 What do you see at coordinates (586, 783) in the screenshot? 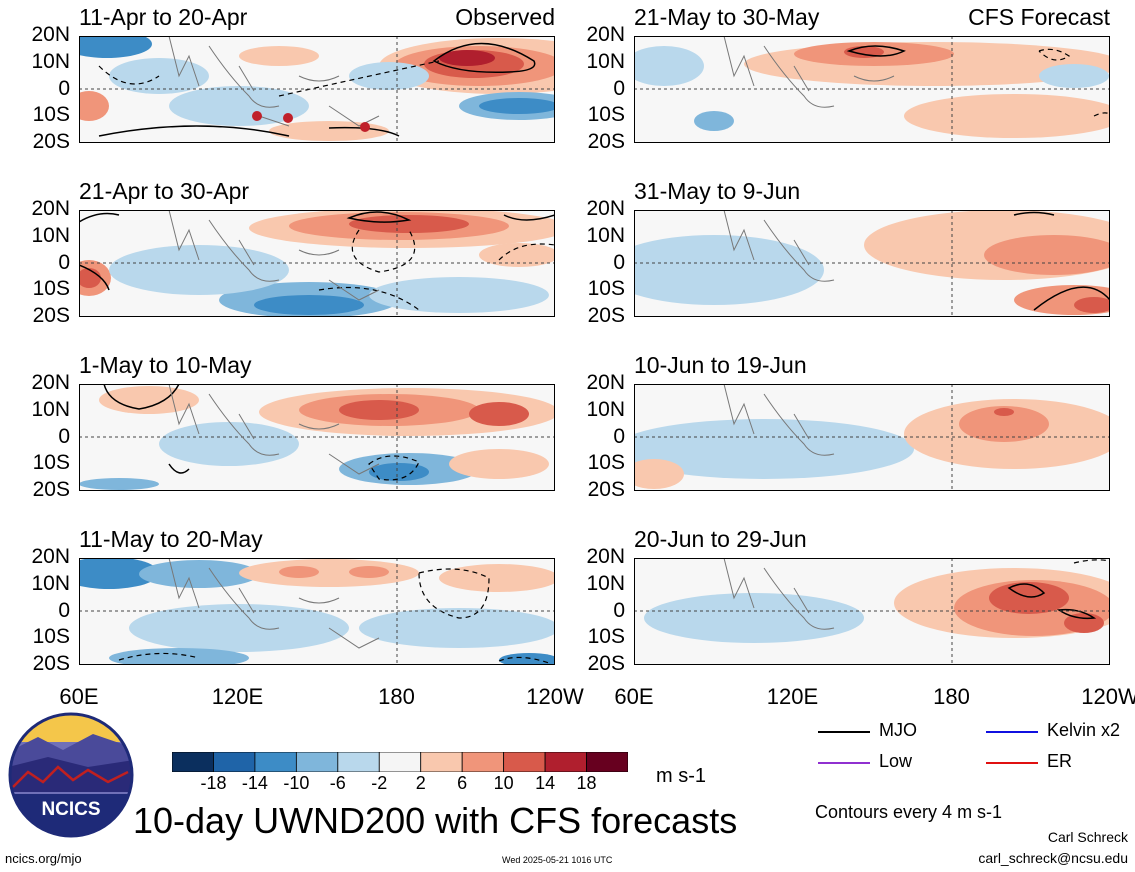
I see `colorbar-tick-label: 18` at bounding box center [586, 783].